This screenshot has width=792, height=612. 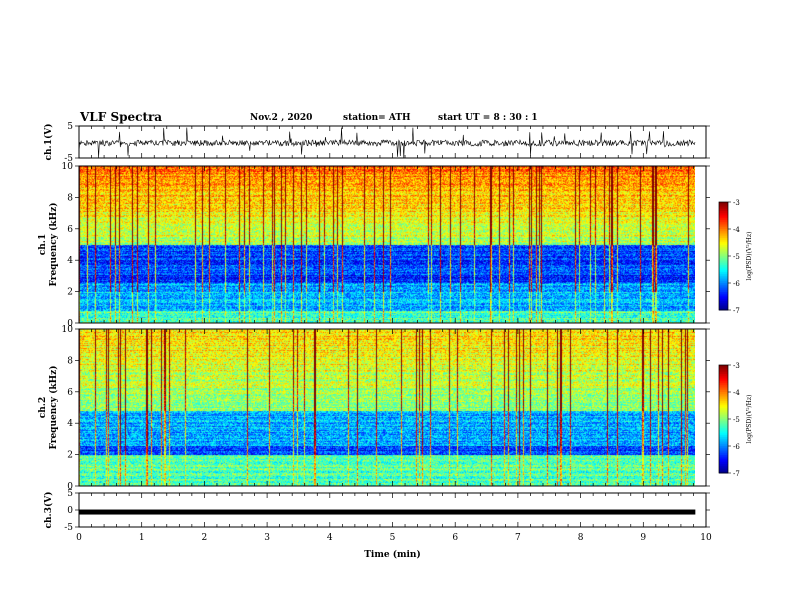 I want to click on ch1-waveform-ylabel: ch.1(V), so click(x=48, y=142).